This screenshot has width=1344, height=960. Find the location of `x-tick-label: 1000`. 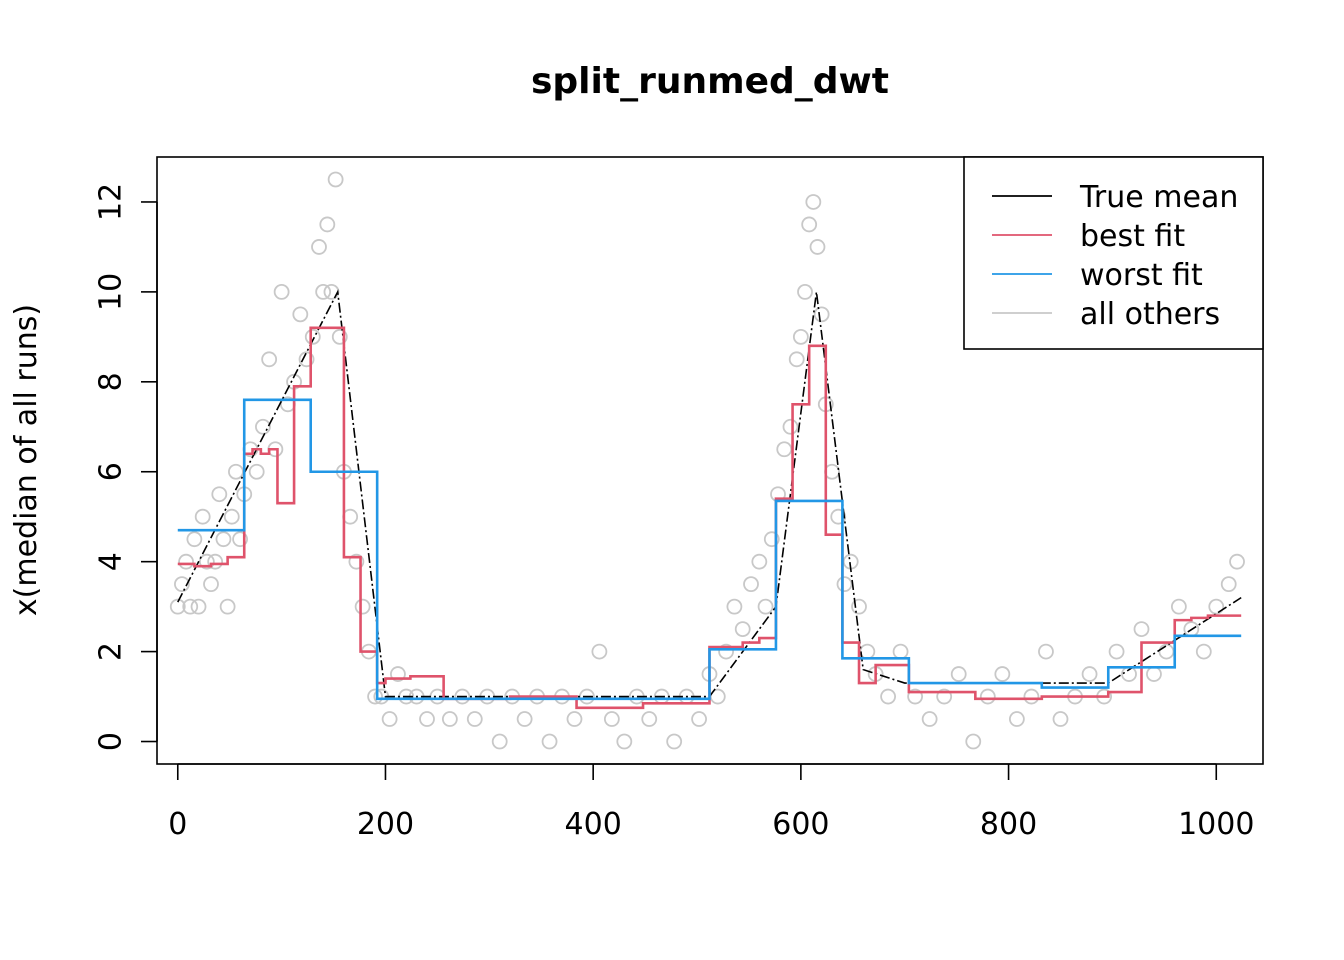

x-tick-label: 1000 is located at coordinates (1216, 824).